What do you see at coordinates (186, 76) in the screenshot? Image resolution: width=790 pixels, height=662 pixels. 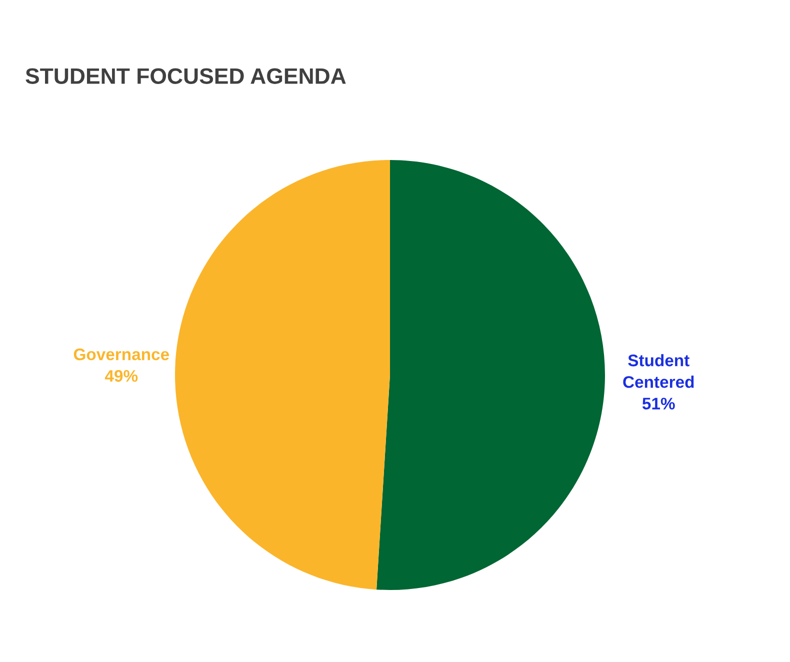 I see `chart-title: STUDENT FOCUSED AGENDA` at bounding box center [186, 76].